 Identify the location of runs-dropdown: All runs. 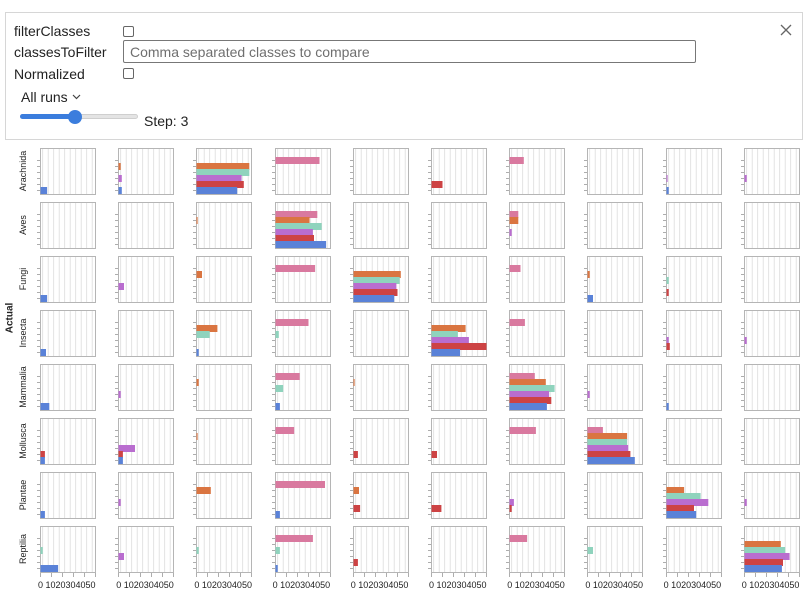
(51, 97).